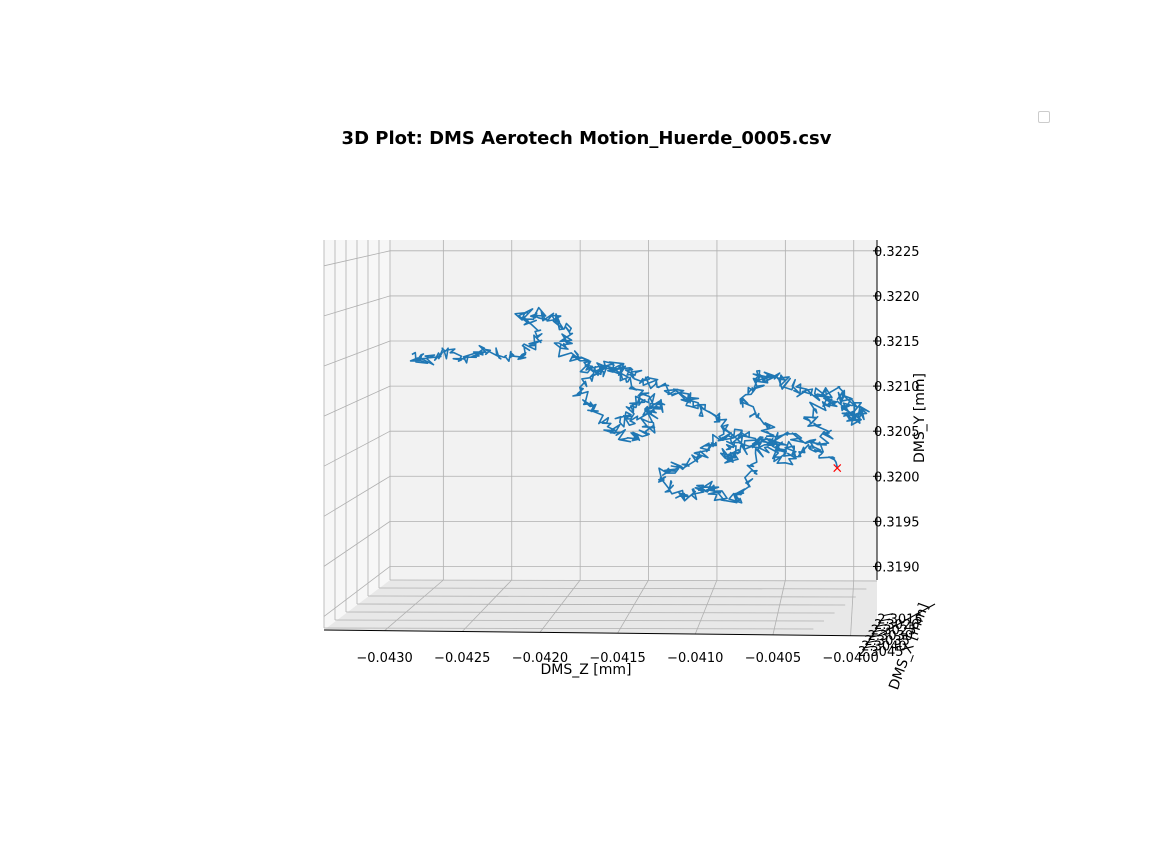  I want to click on depth-tick-label: 2.3020, so click(897, 625).